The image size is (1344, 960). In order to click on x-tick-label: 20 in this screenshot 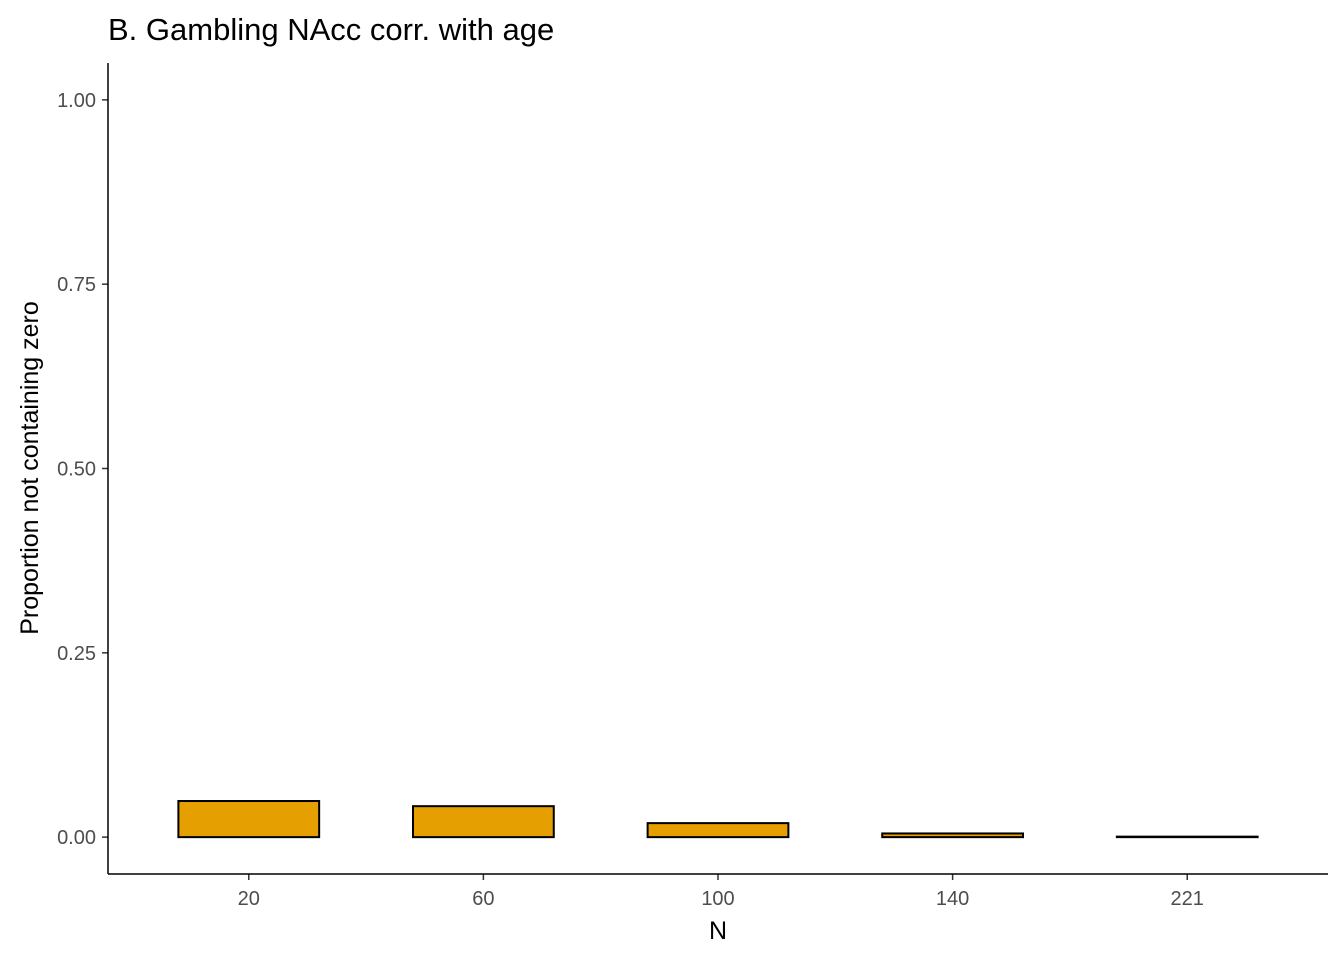, I will do `click(249, 899)`.